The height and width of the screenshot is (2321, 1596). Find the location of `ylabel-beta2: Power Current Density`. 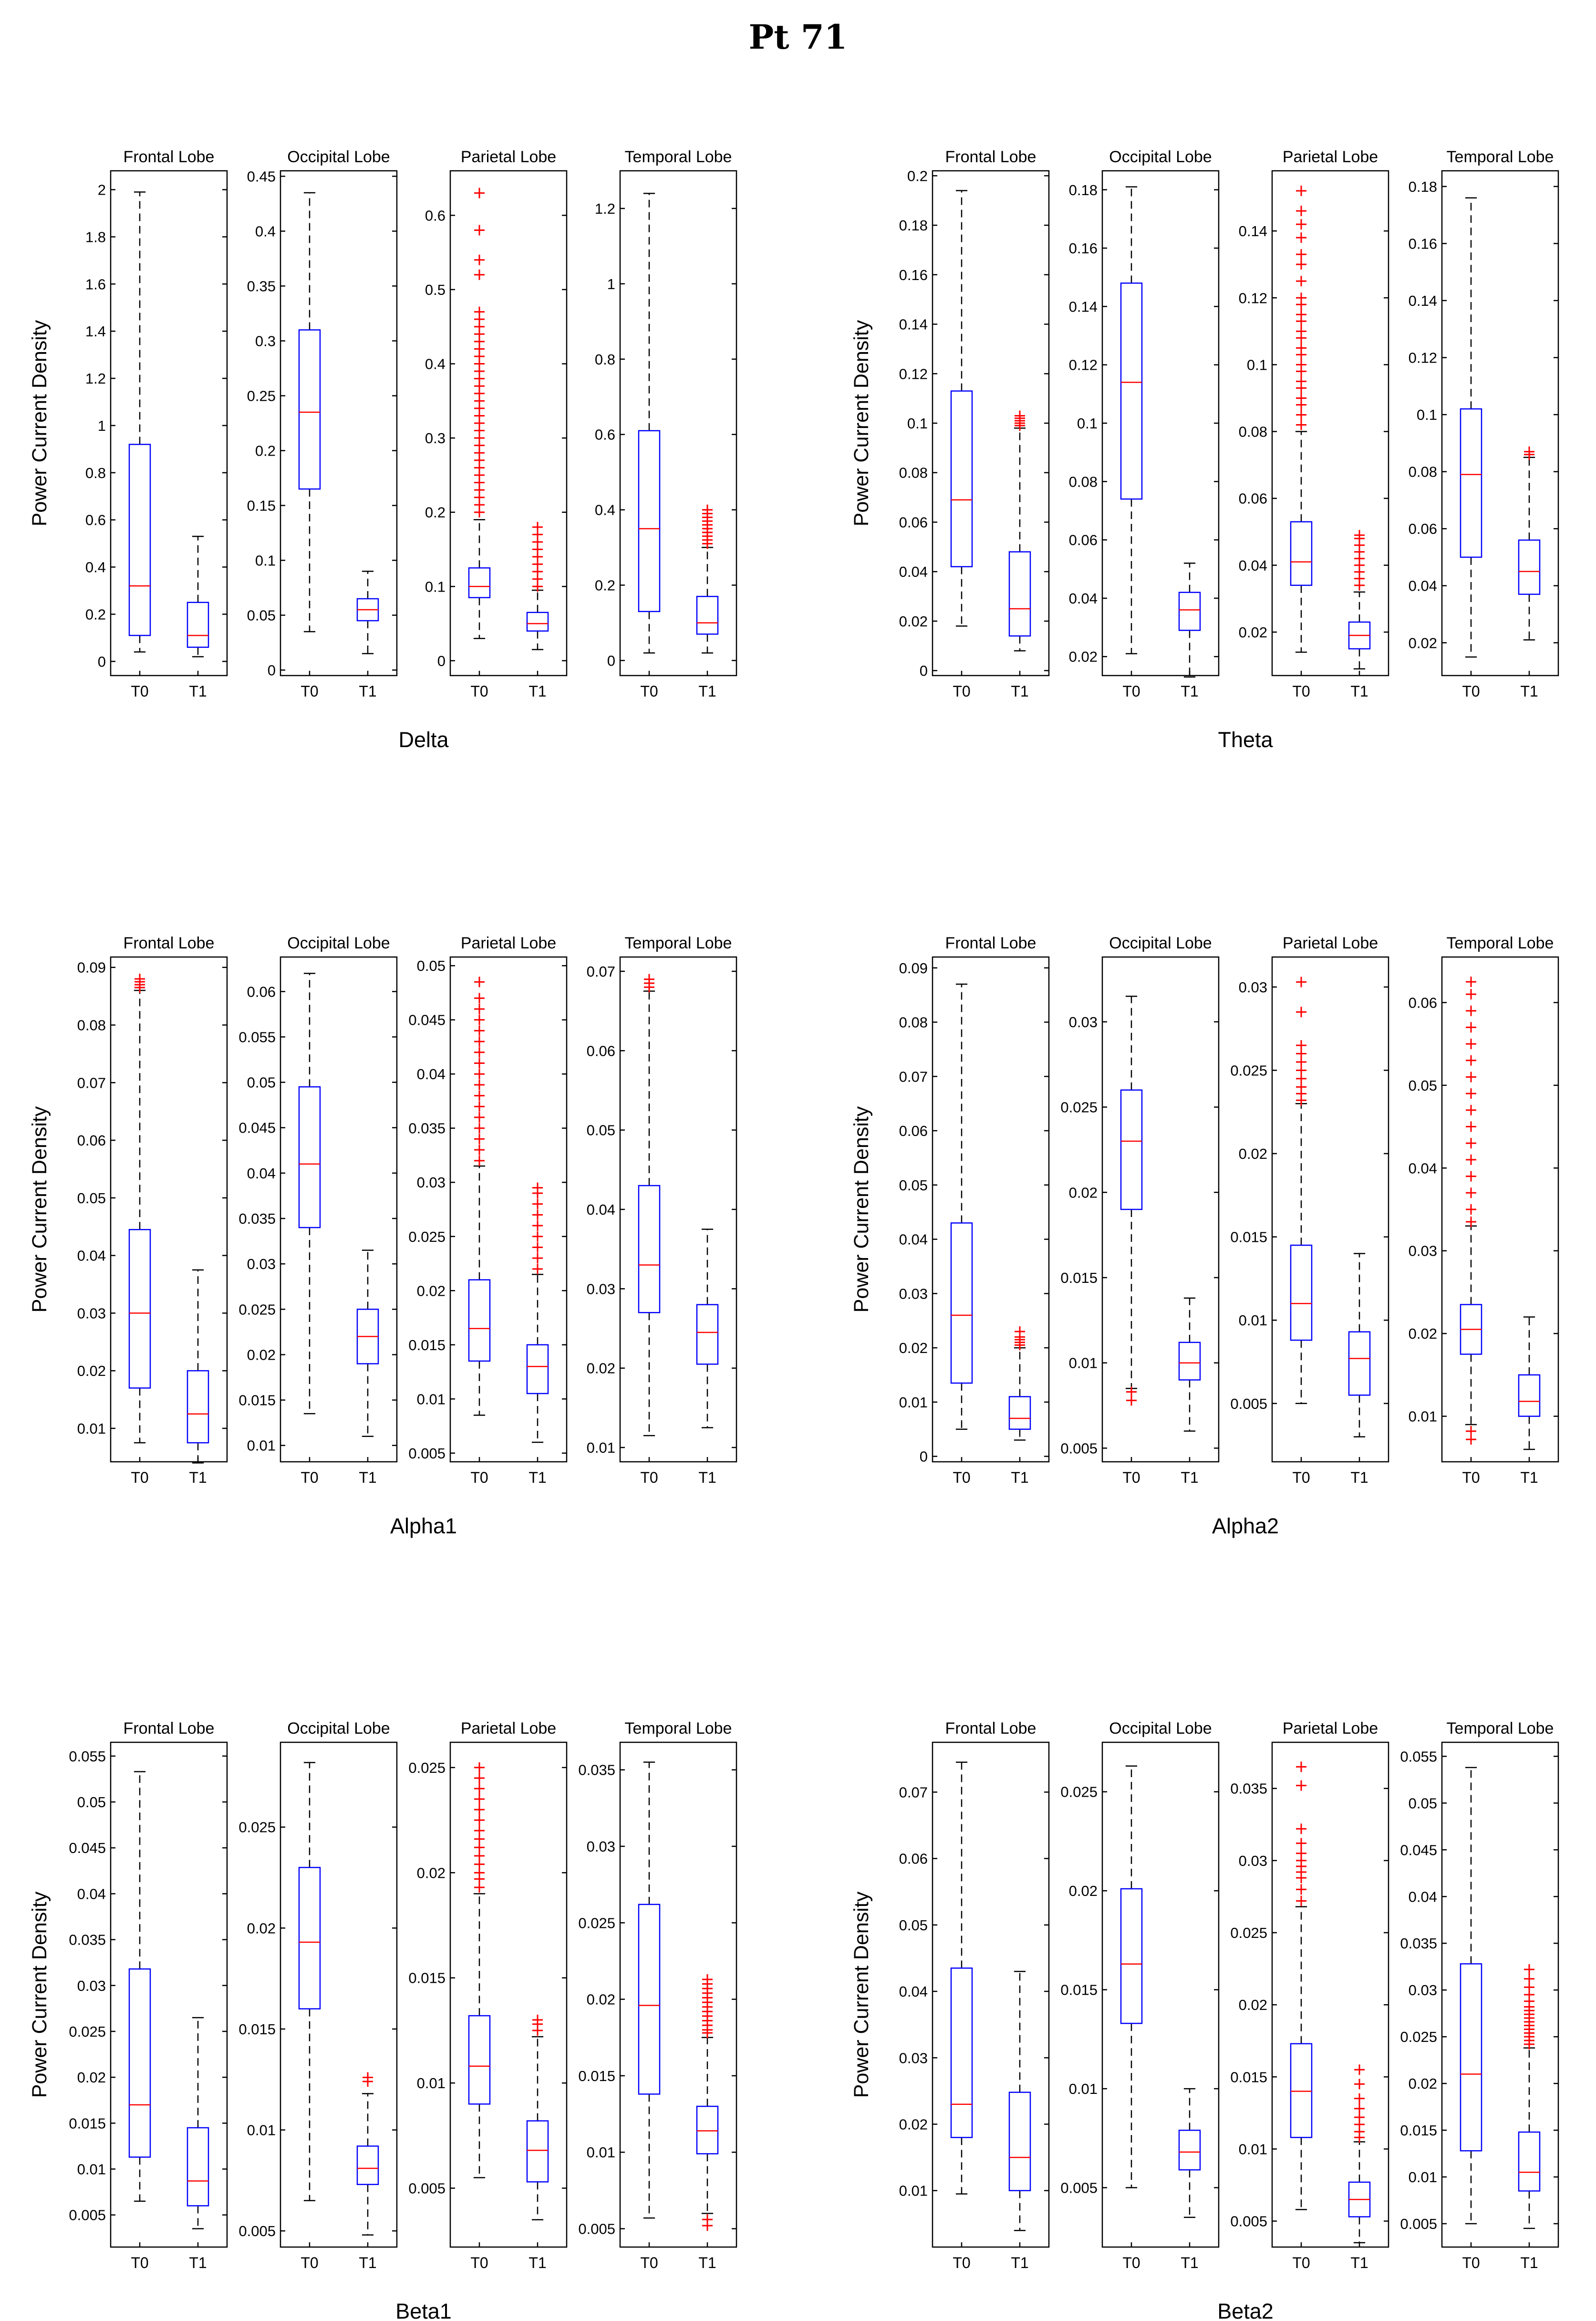

ylabel-beta2: Power Current Density is located at coordinates (861, 1994).